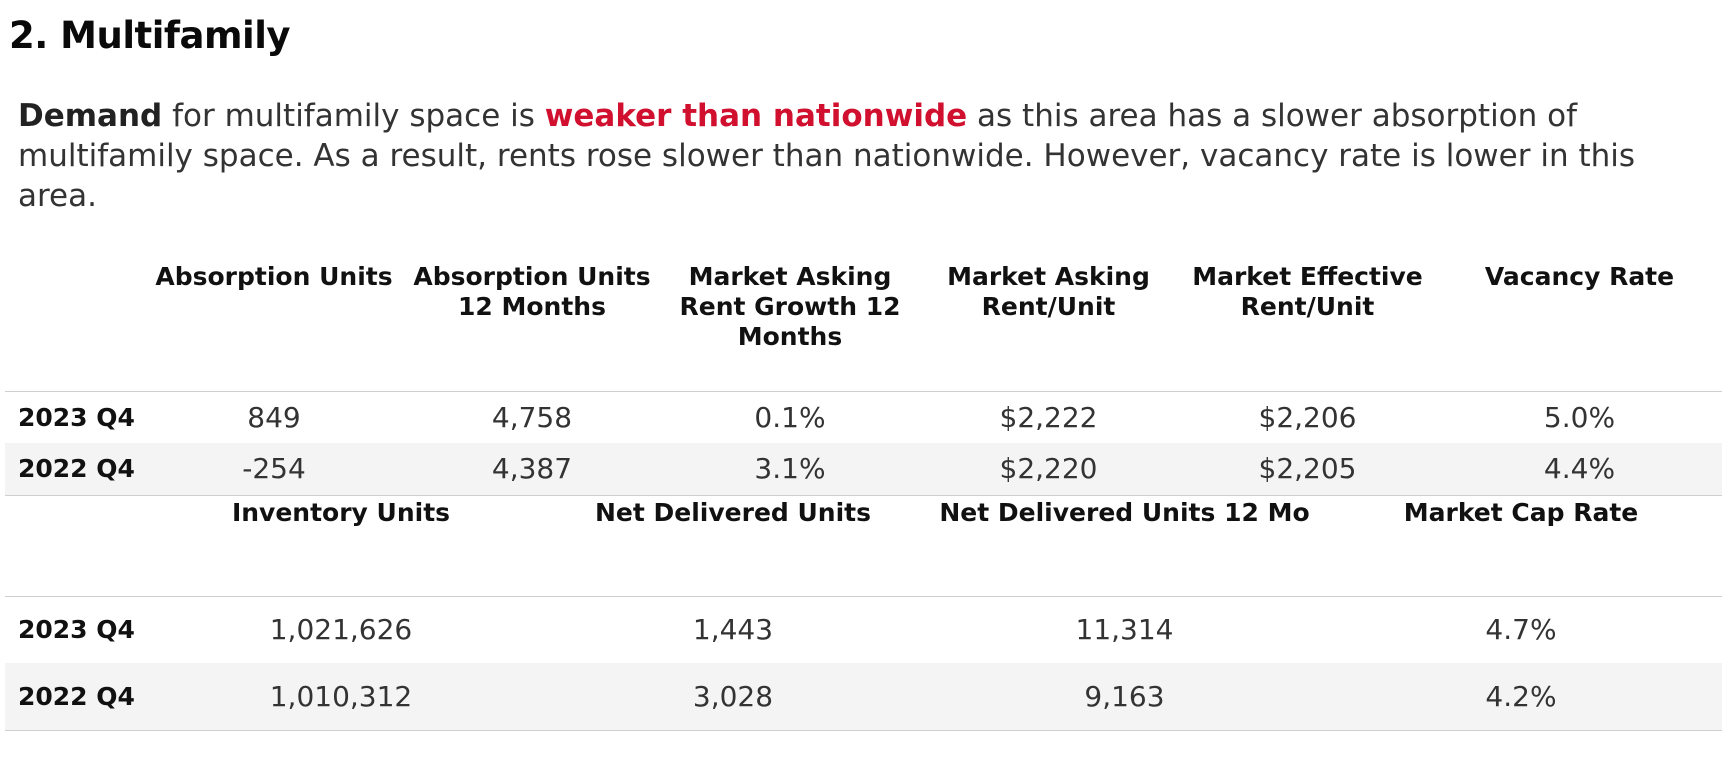  Describe the element at coordinates (733, 629) in the screenshot. I see `table-cell: 1,443` at that location.